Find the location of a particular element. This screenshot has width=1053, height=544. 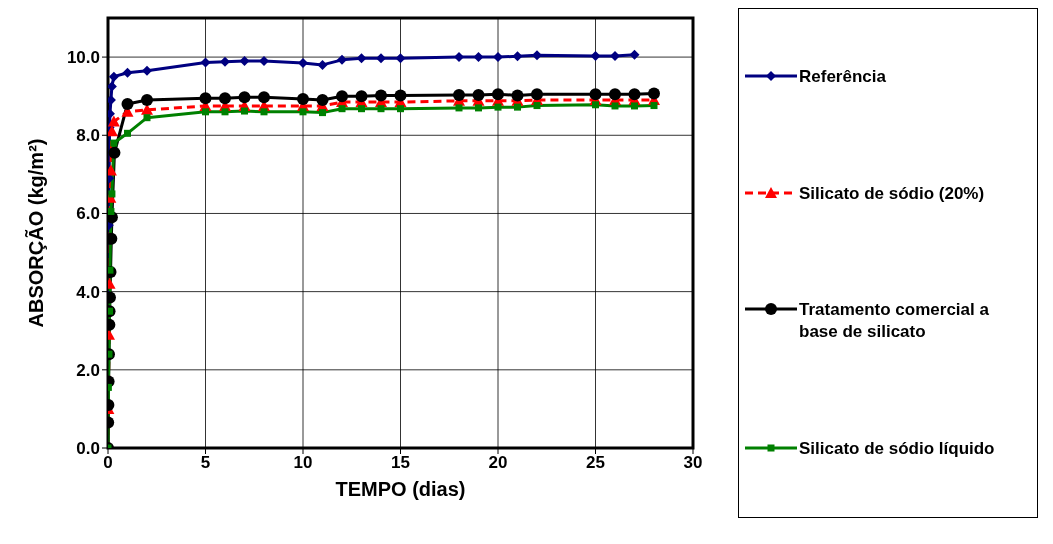

legend-label: Tratamento comercial a base de silicato is located at coordinates (894, 321).